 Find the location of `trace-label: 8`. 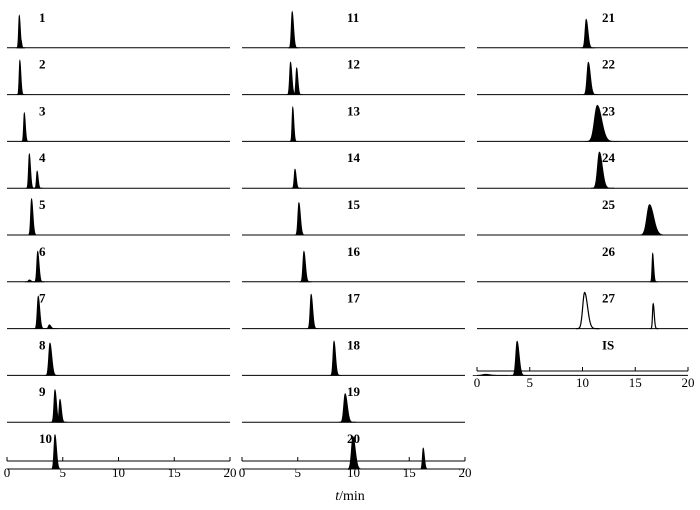

trace-label: 8 is located at coordinates (42, 344).